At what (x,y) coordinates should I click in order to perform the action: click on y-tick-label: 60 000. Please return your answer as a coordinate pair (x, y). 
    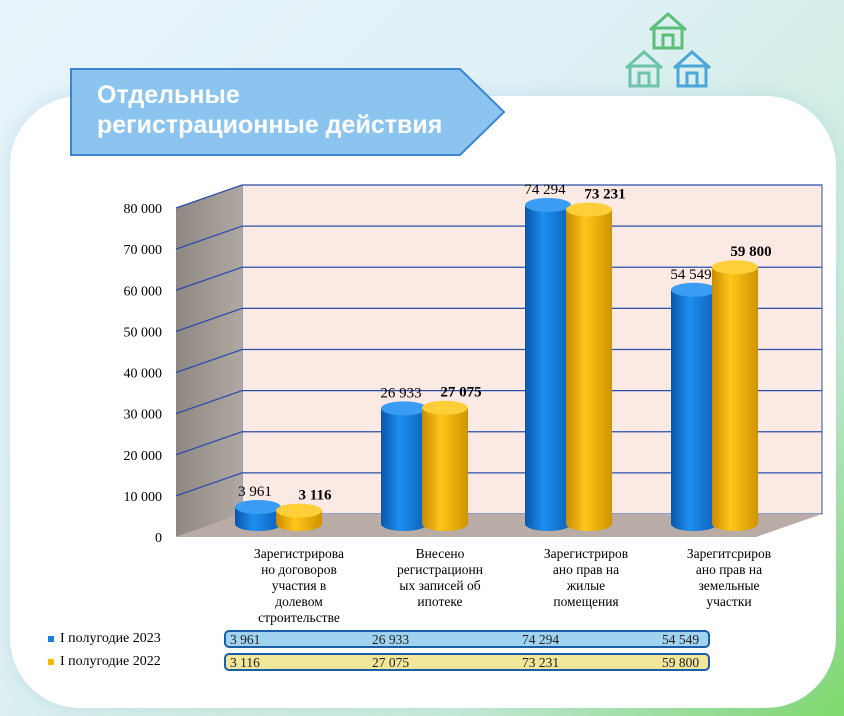
    Looking at the image, I should click on (143, 291).